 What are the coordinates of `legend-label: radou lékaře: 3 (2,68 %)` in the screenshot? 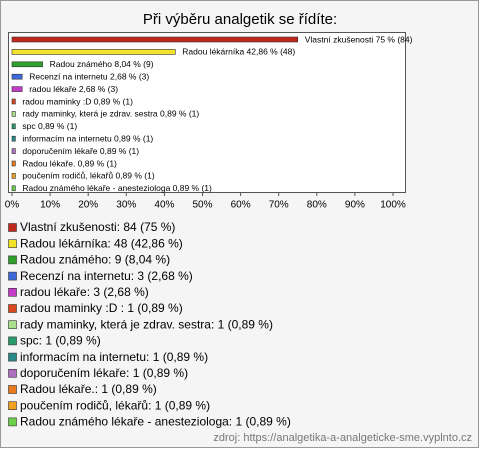 It's located at (84, 292).